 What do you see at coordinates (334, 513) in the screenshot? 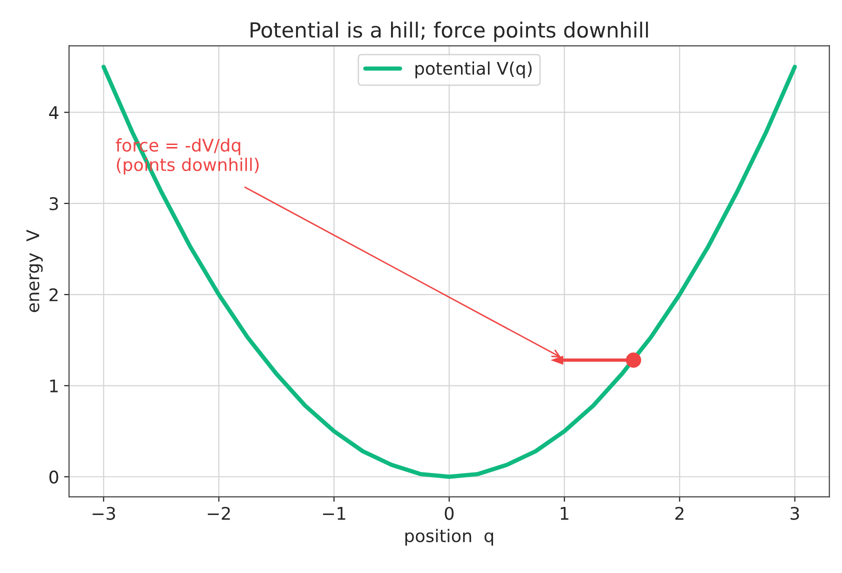
I see `x-tick-label: −1` at bounding box center [334, 513].